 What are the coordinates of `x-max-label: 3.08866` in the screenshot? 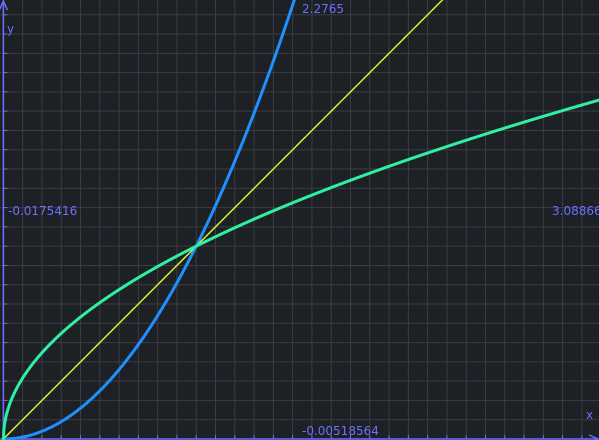 It's located at (575, 211).